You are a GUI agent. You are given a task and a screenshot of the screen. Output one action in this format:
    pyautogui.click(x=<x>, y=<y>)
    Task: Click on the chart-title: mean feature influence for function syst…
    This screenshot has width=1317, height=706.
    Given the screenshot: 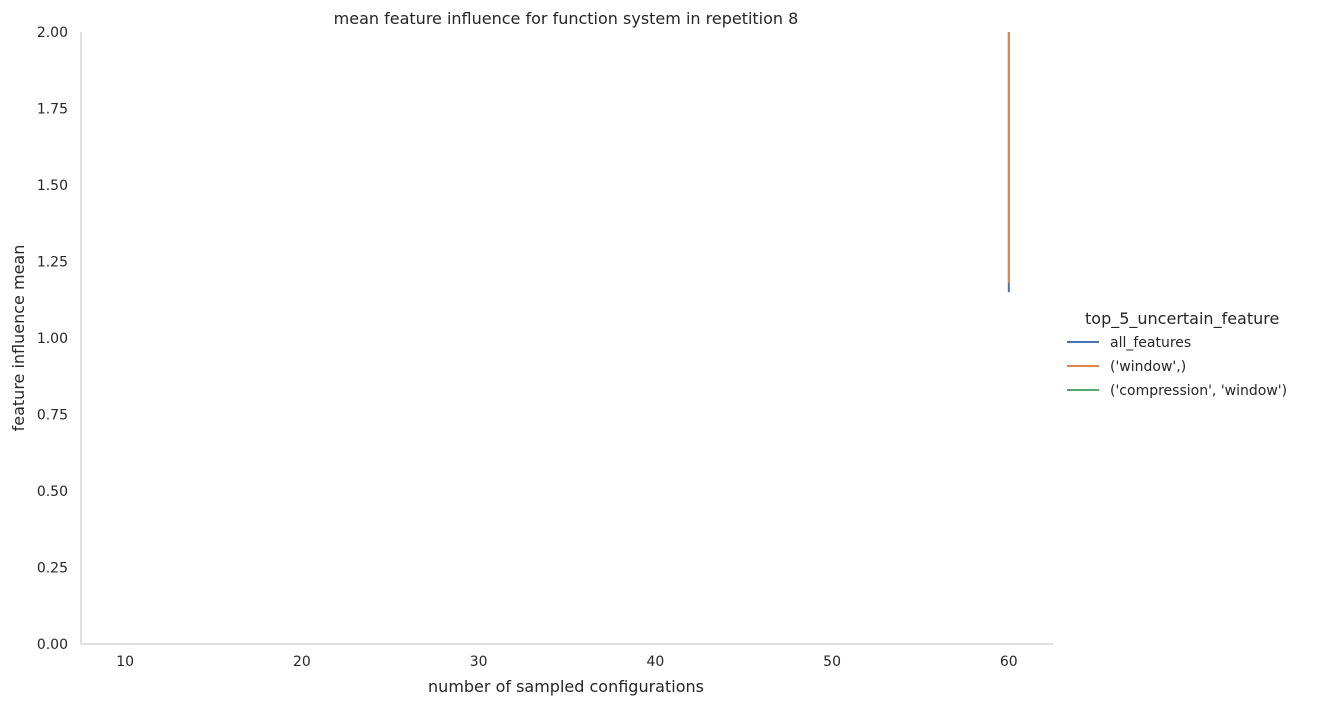 What is the action you would take?
    pyautogui.click(x=566, y=18)
    